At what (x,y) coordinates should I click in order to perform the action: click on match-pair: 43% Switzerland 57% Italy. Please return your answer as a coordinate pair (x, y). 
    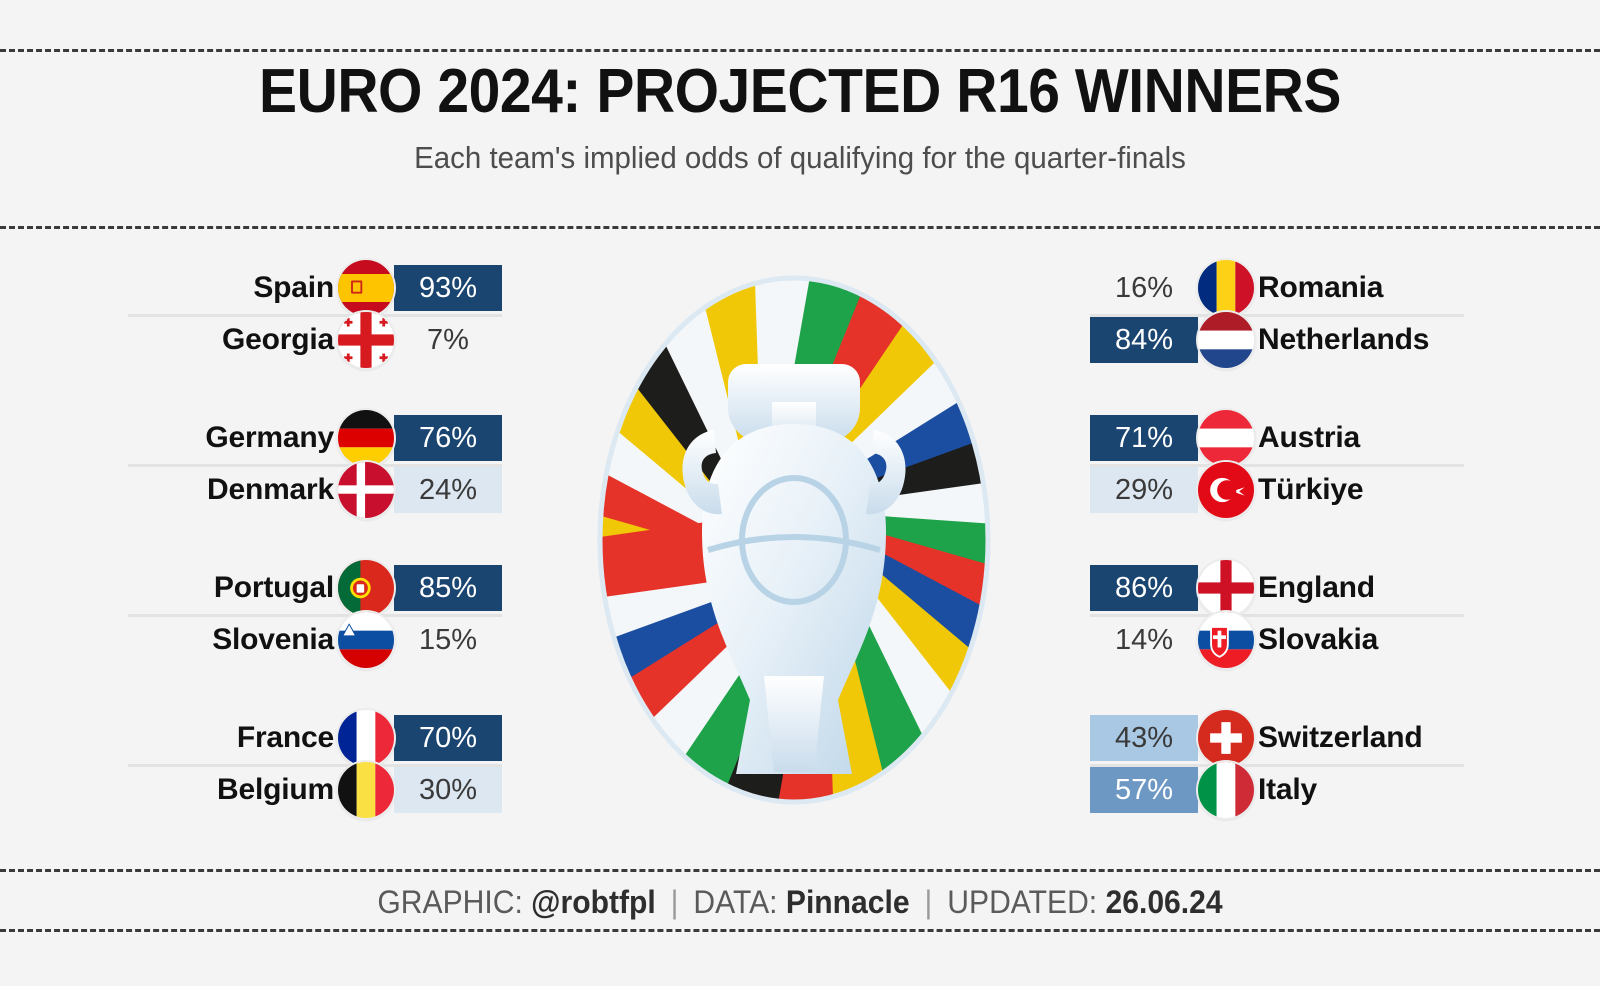
    Looking at the image, I should click on (1280, 764).